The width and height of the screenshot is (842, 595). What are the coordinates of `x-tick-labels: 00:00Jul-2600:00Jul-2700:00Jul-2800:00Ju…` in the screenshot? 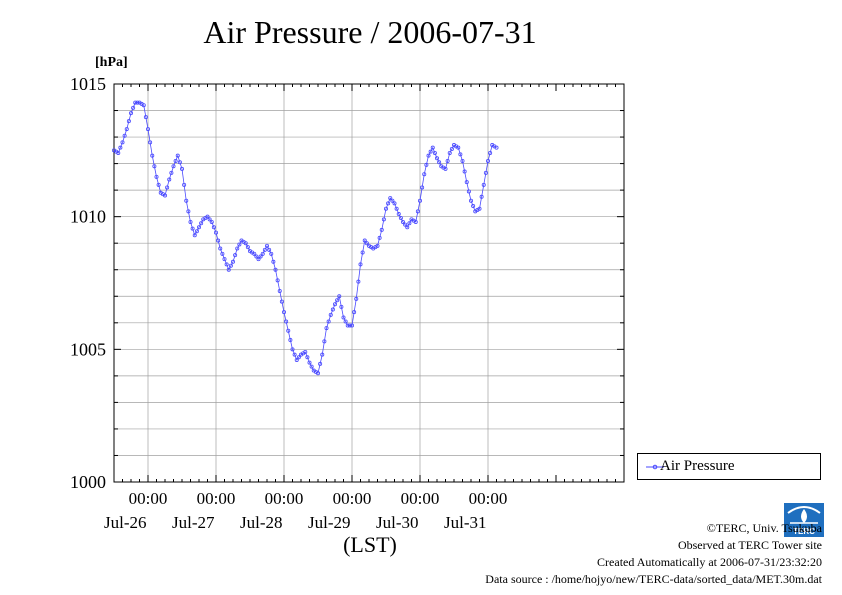 It's located at (305, 510).